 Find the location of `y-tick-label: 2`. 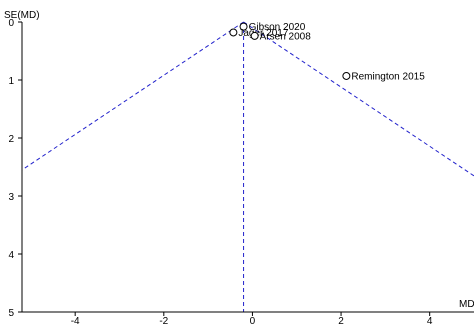

y-tick-label: 2 is located at coordinates (11, 139).